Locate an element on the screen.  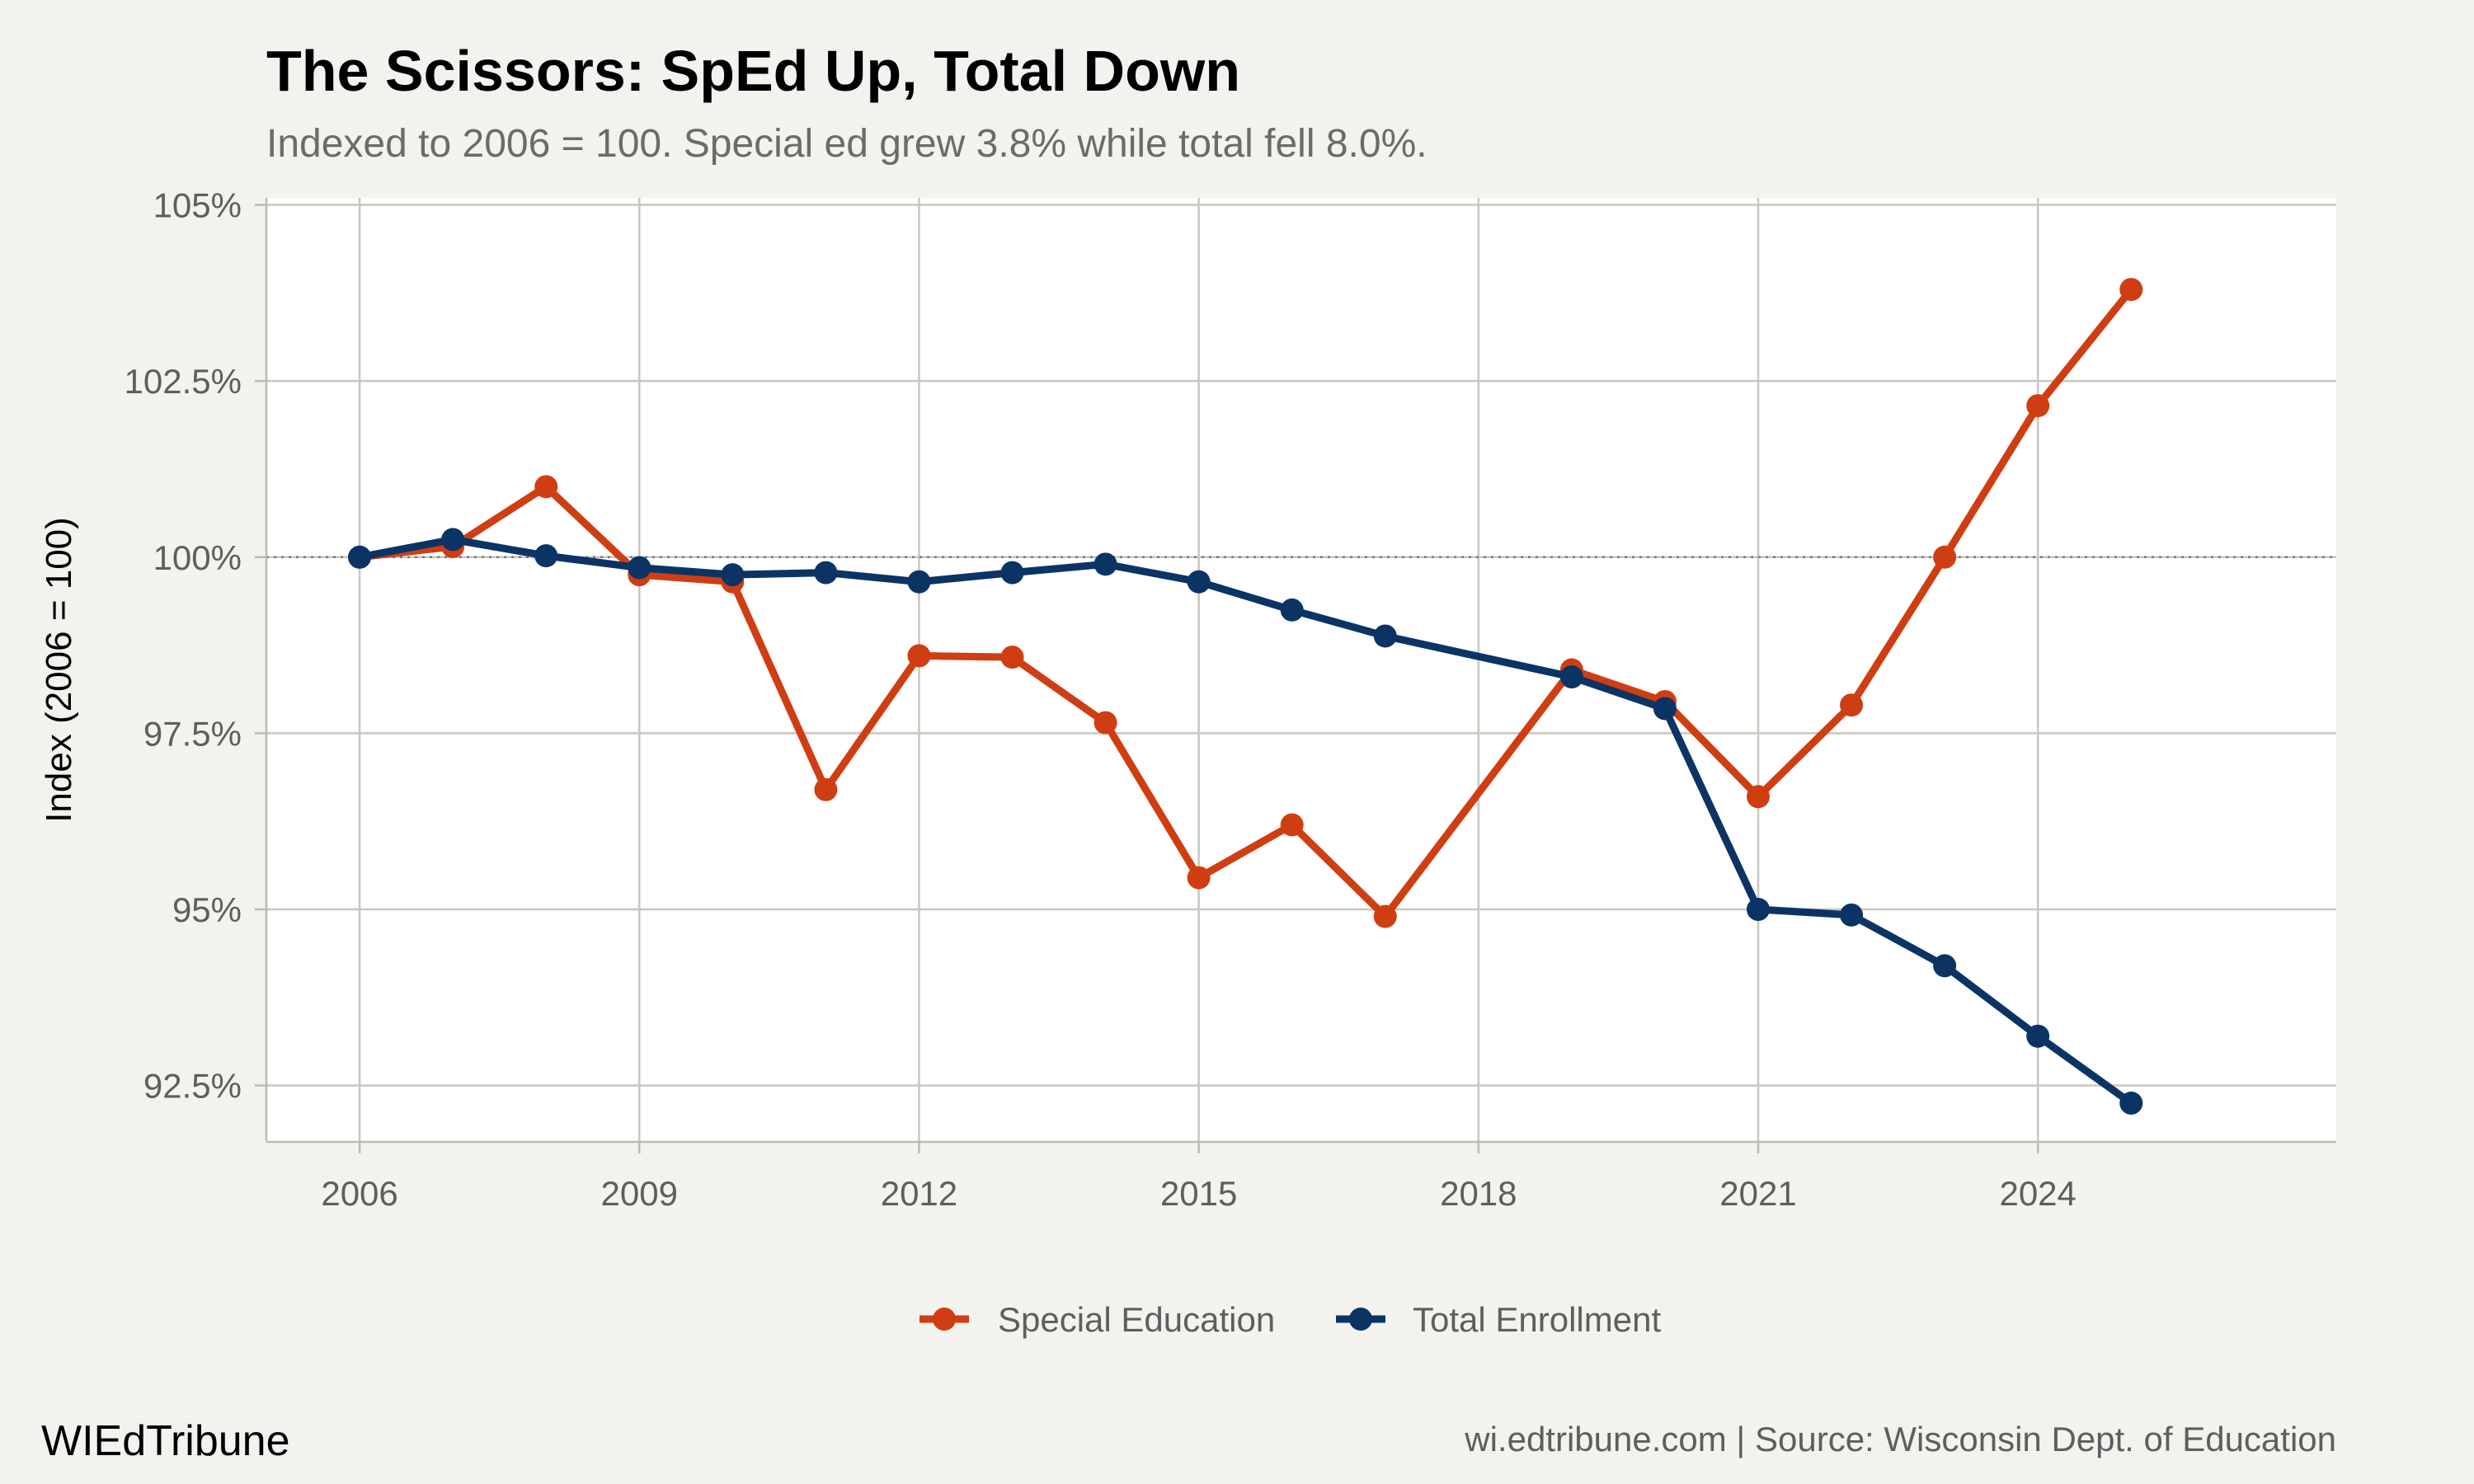
y-tick-label: 95% is located at coordinates (207, 909).